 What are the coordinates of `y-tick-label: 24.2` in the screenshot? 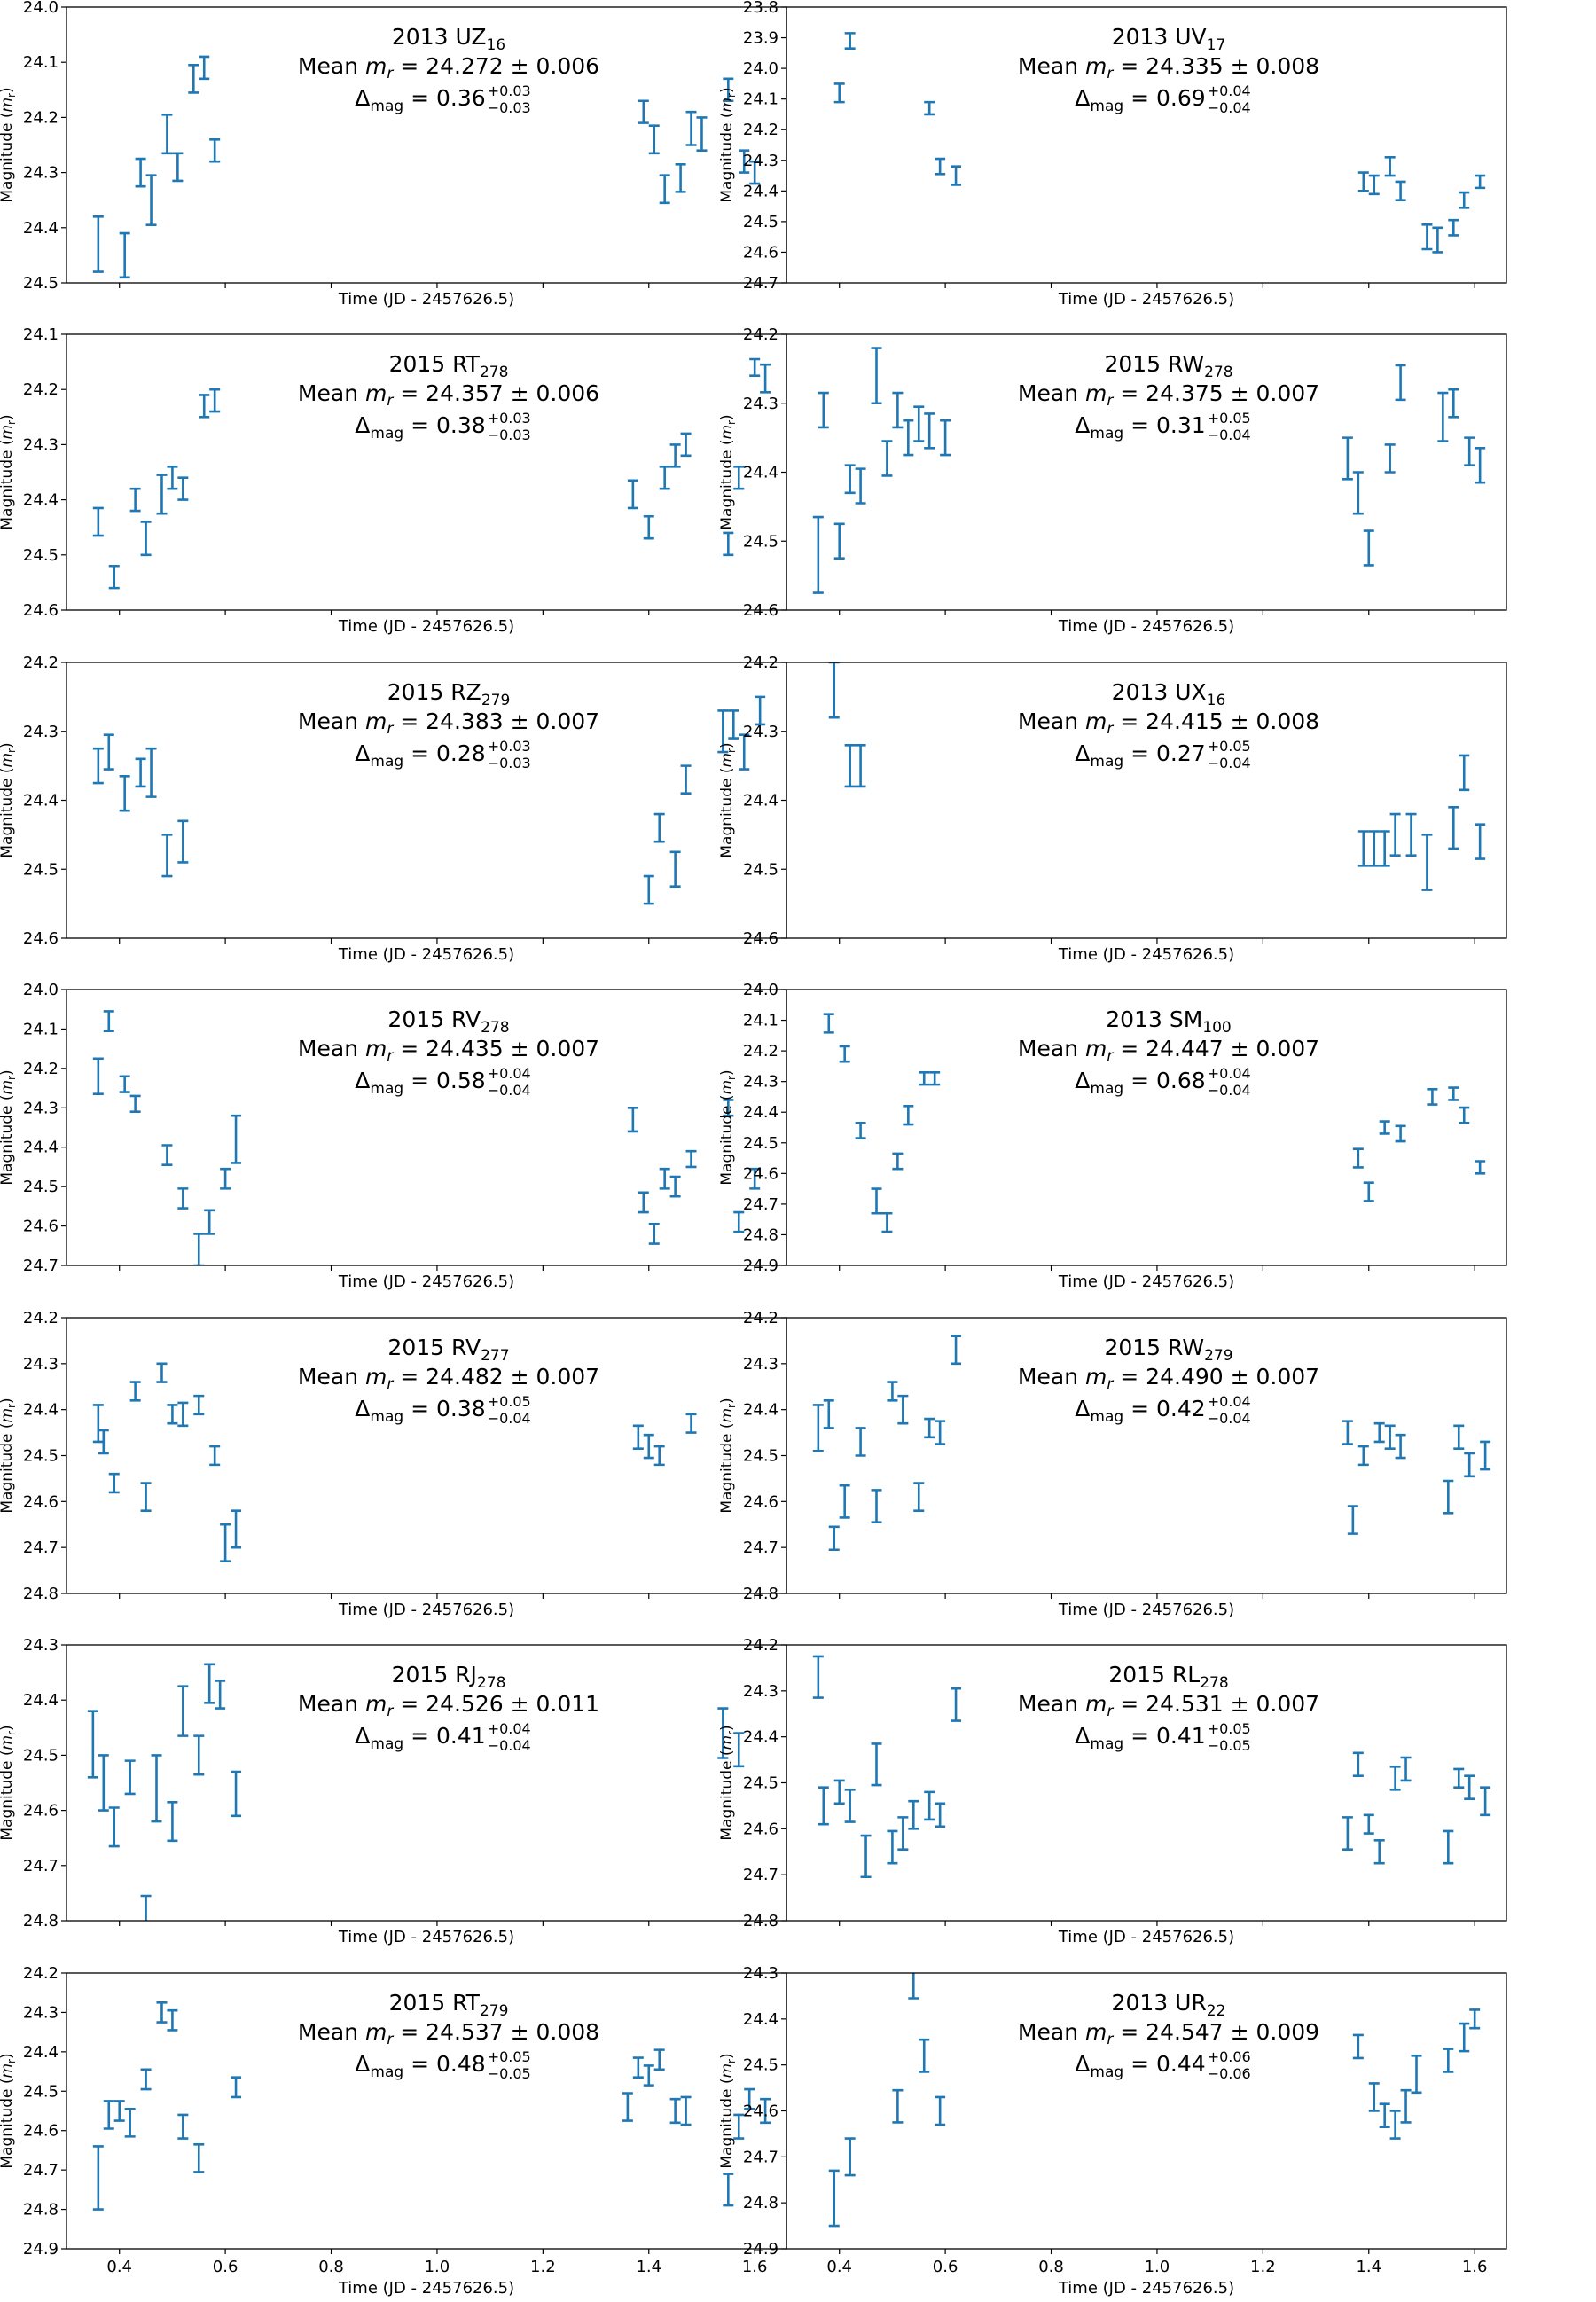 It's located at (41, 1973).